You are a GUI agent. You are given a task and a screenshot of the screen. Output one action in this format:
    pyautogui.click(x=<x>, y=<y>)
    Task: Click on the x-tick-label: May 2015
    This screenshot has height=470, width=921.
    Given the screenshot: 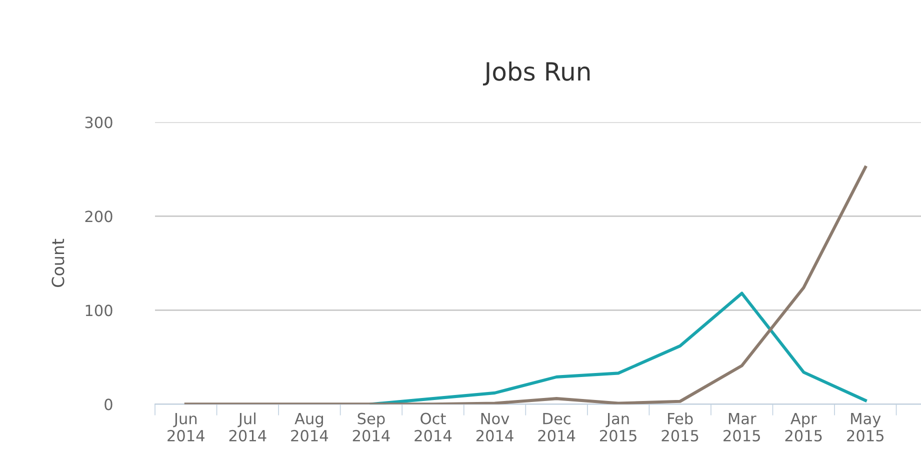 What is the action you would take?
    pyautogui.click(x=865, y=427)
    